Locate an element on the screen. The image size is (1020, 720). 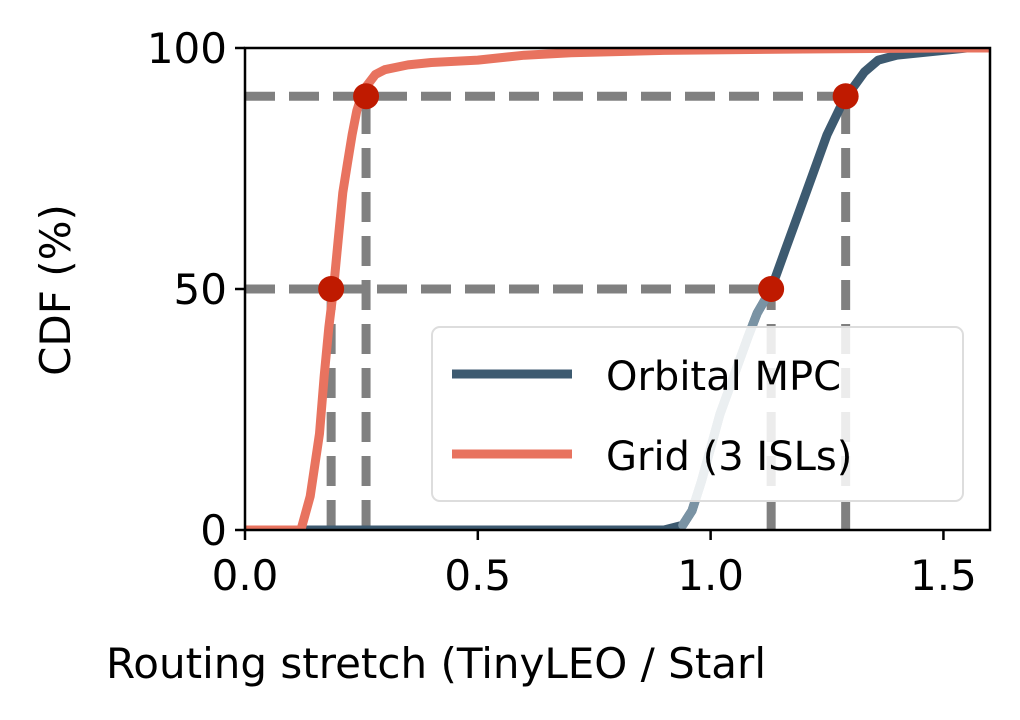
y-tick-label: 0 is located at coordinates (213, 530).